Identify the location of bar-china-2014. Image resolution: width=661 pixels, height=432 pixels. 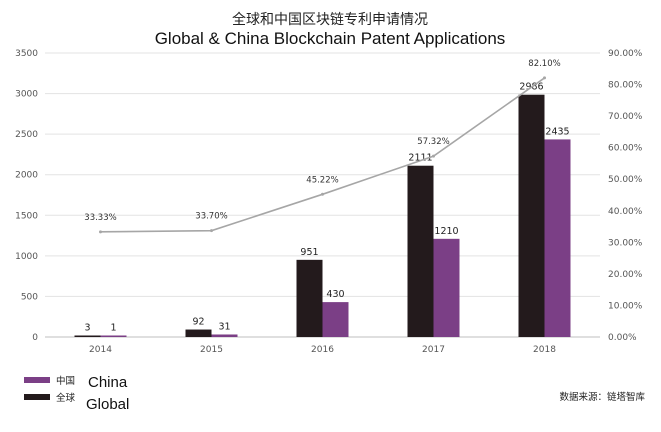
(113, 336).